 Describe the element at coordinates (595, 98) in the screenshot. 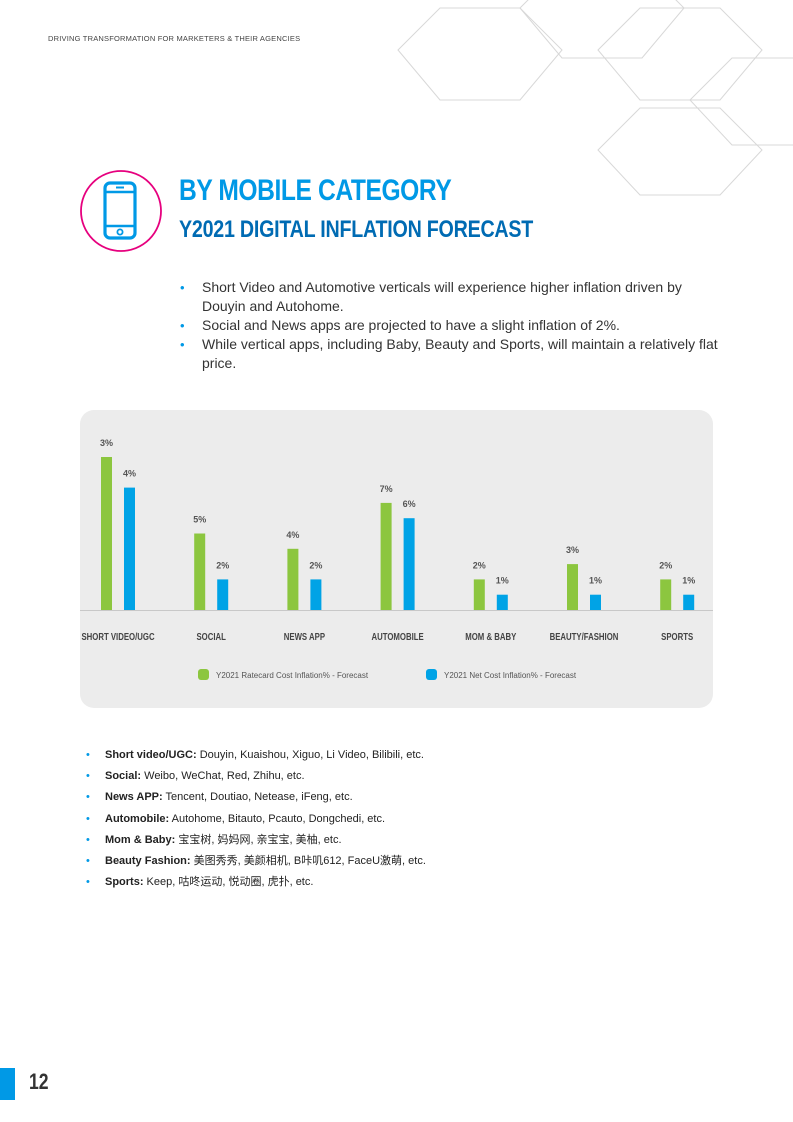

I see `decorative-hexagon-pattern` at that location.